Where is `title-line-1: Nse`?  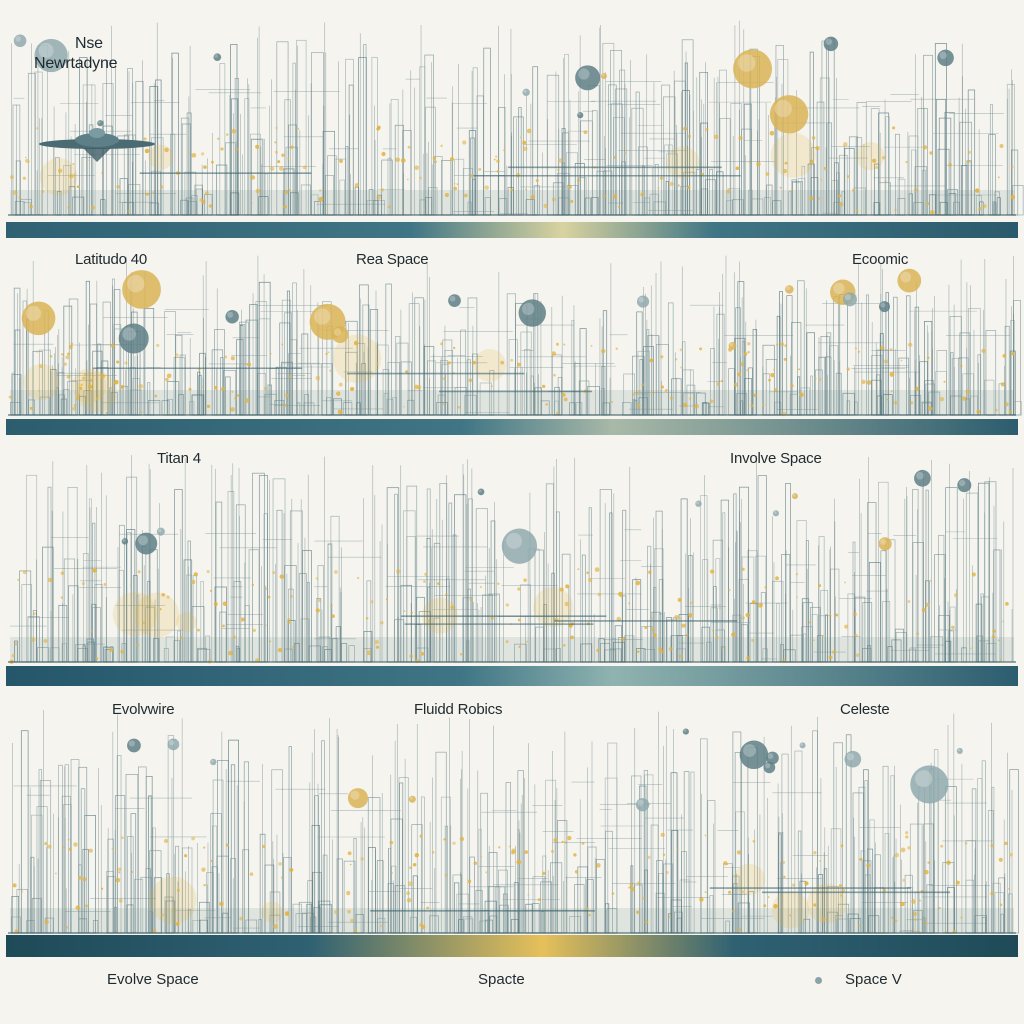
title-line-1: Nse is located at coordinates (89, 43).